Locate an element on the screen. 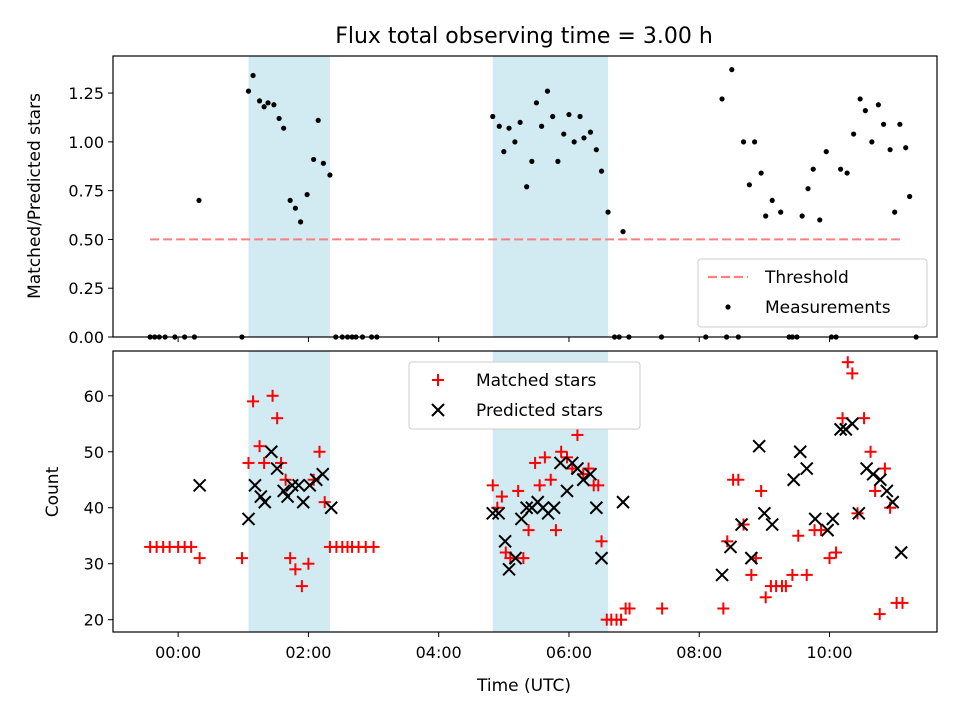 Image resolution: width=960 pixels, height=724 pixels. bottom-y-tick-label: 50 is located at coordinates (94, 452).